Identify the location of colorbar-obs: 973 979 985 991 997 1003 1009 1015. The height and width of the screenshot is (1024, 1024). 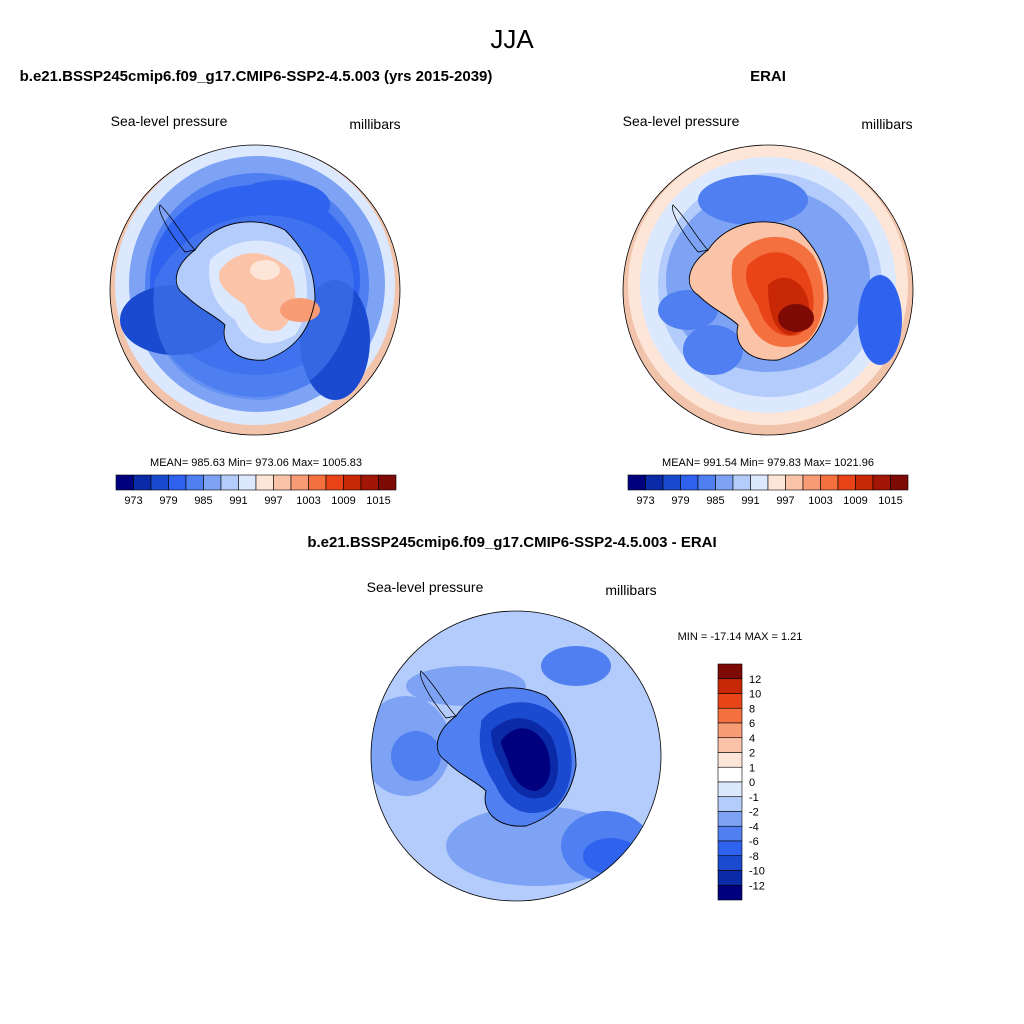
(768, 490).